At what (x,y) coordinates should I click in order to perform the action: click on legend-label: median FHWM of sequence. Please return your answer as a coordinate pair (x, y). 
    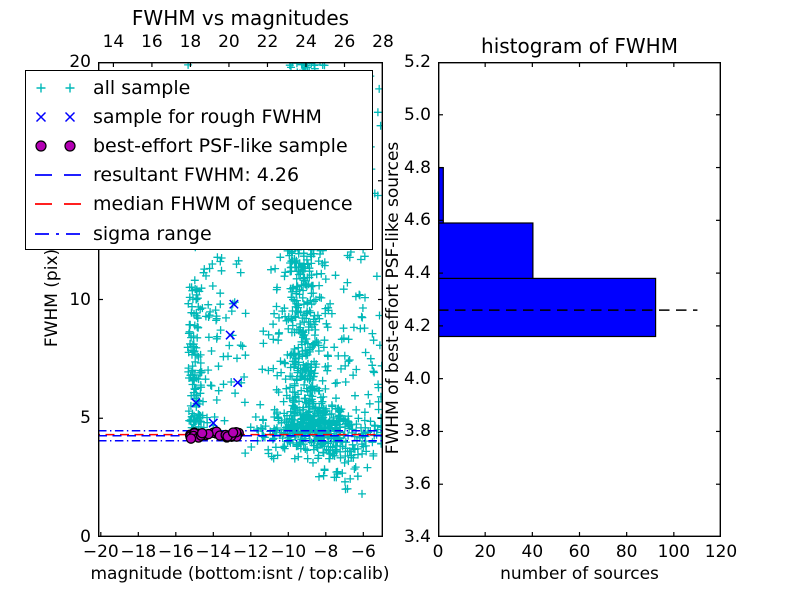
    Looking at the image, I should click on (223, 204).